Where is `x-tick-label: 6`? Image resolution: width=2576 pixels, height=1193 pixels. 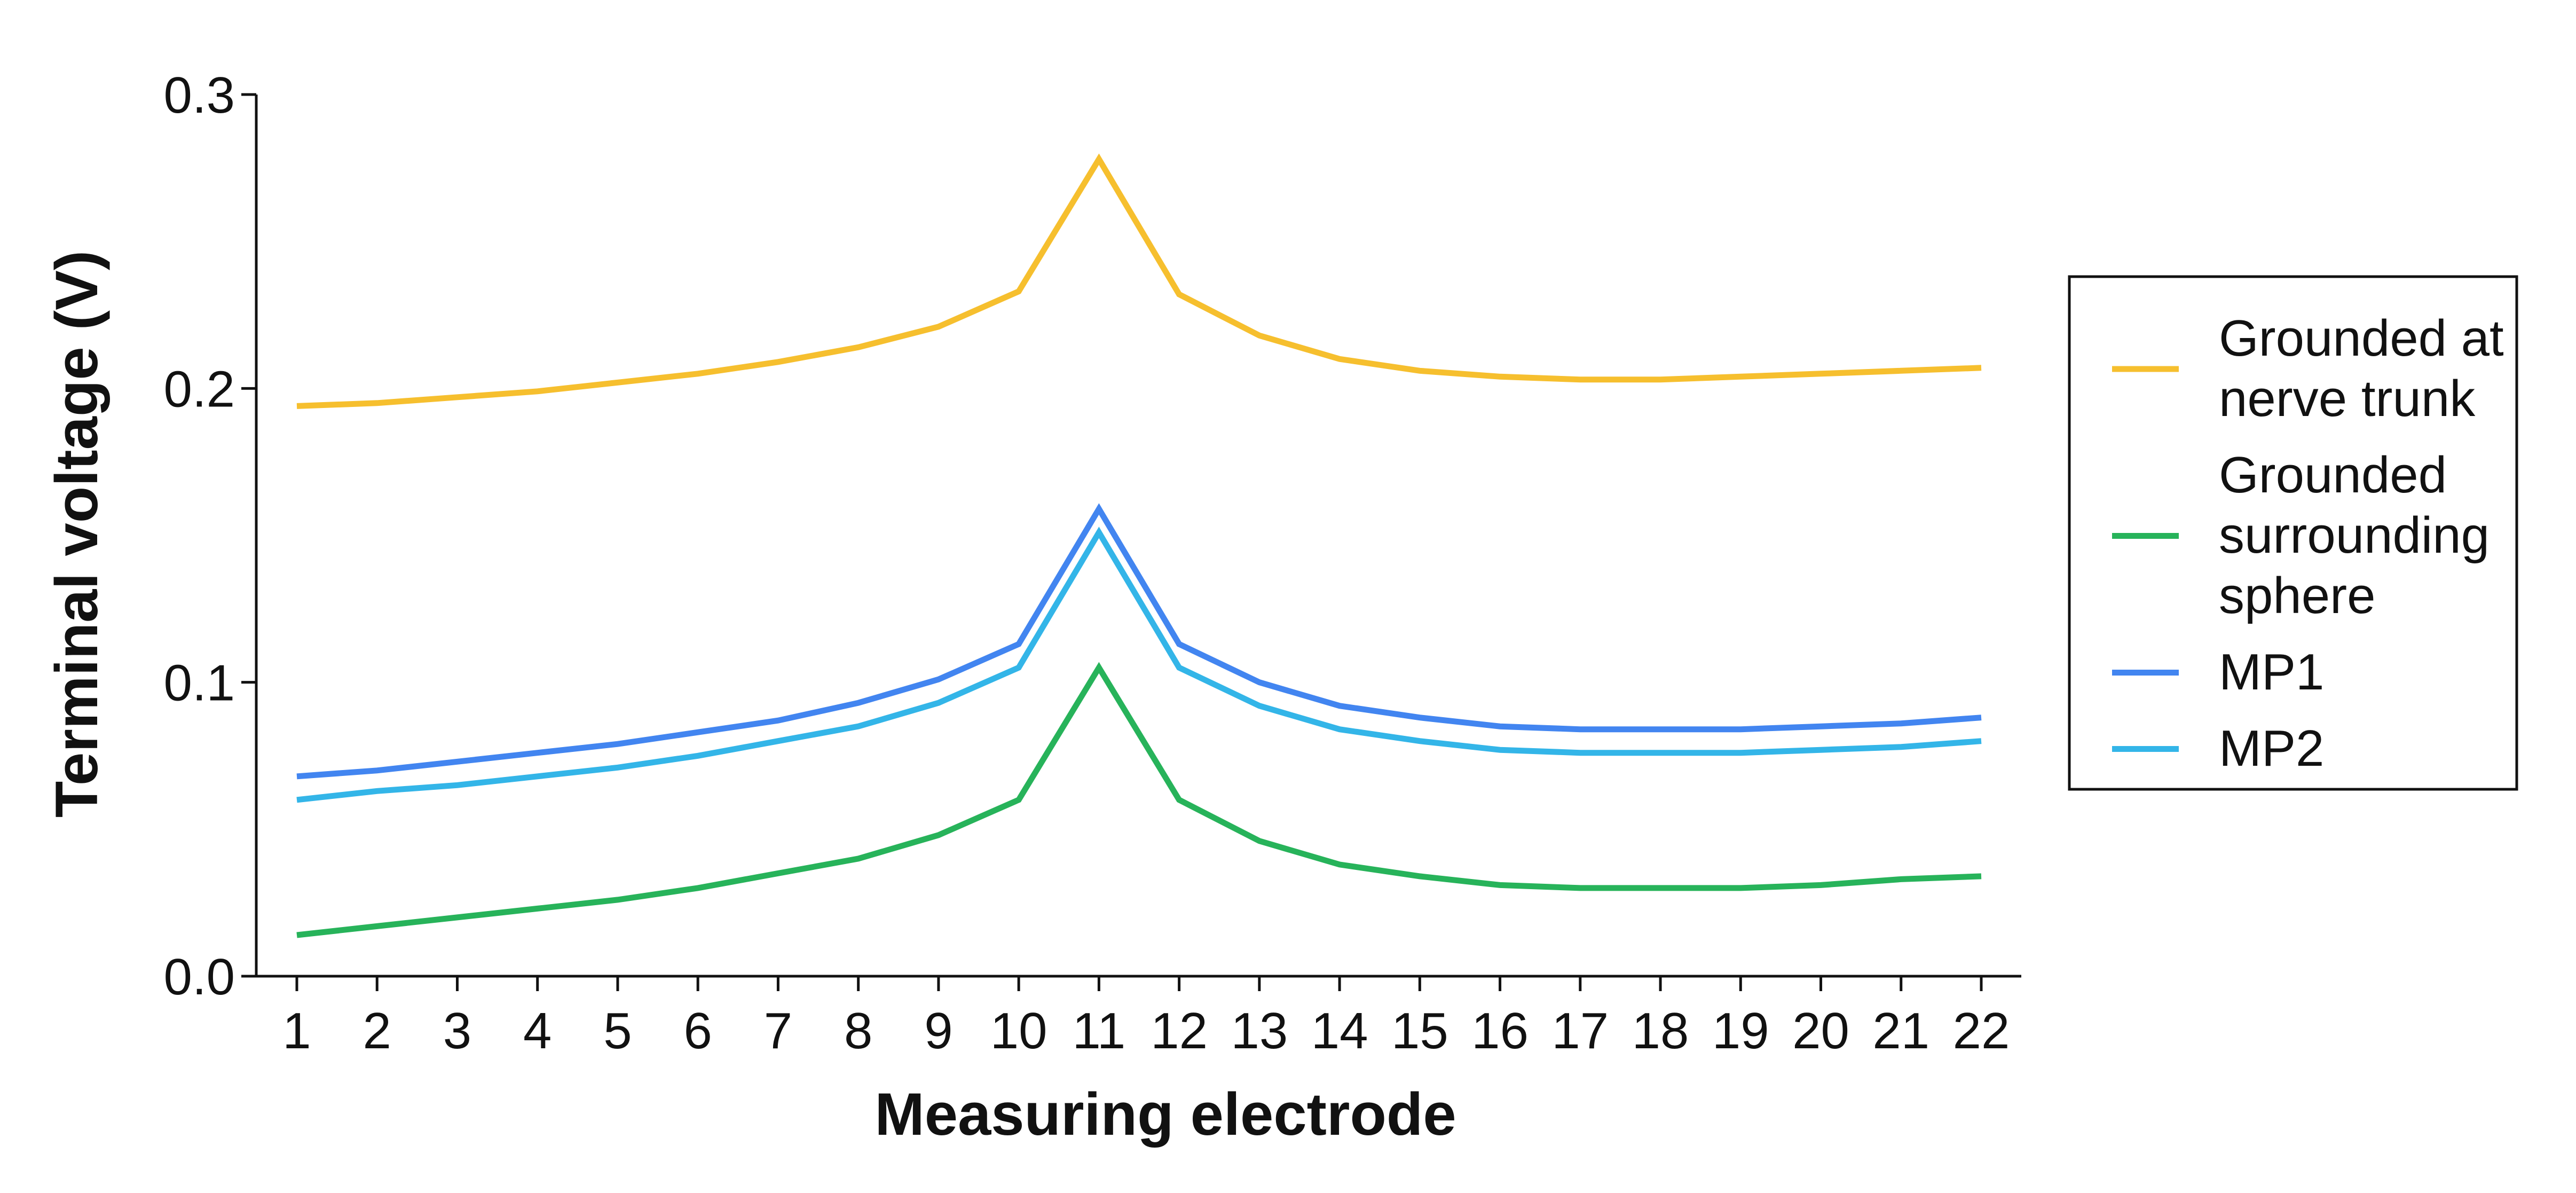
x-tick-label: 6 is located at coordinates (698, 1030).